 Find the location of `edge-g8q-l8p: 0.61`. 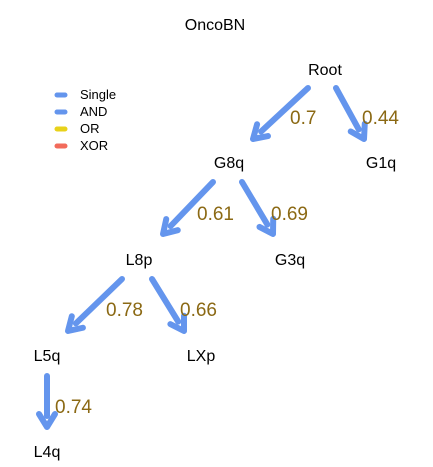

edge-g8q-l8p: 0.61 is located at coordinates (197, 208).